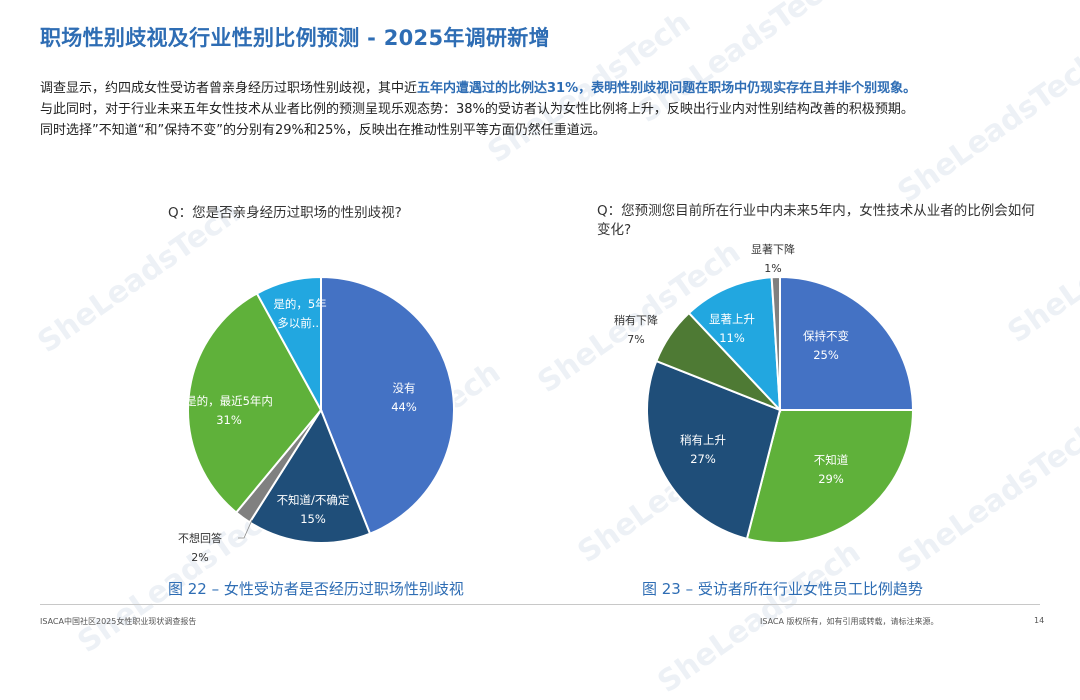  Describe the element at coordinates (316, 589) in the screenshot. I see `chart1-caption: 图 22 – 女性受访者是否经历过职场性别歧视` at that location.